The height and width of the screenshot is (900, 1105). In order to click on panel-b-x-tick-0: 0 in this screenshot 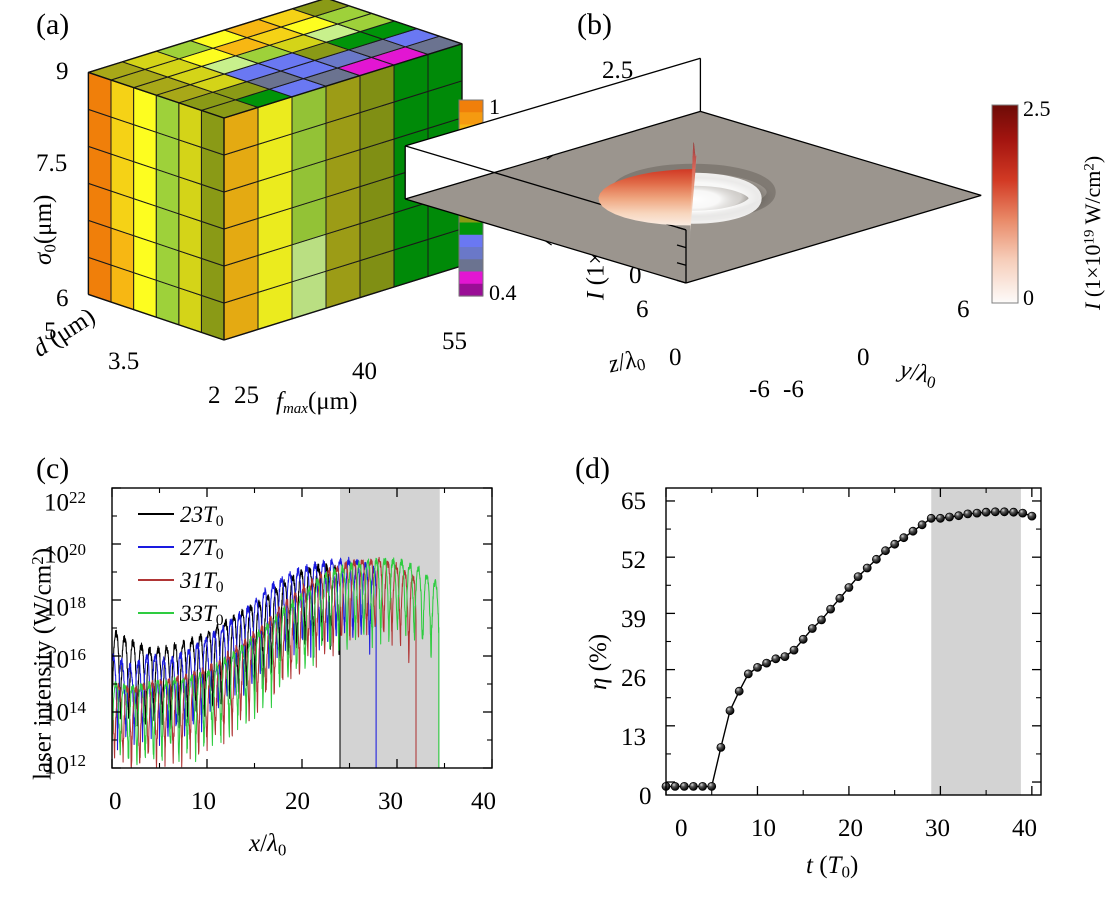, I will do `click(675, 357)`.